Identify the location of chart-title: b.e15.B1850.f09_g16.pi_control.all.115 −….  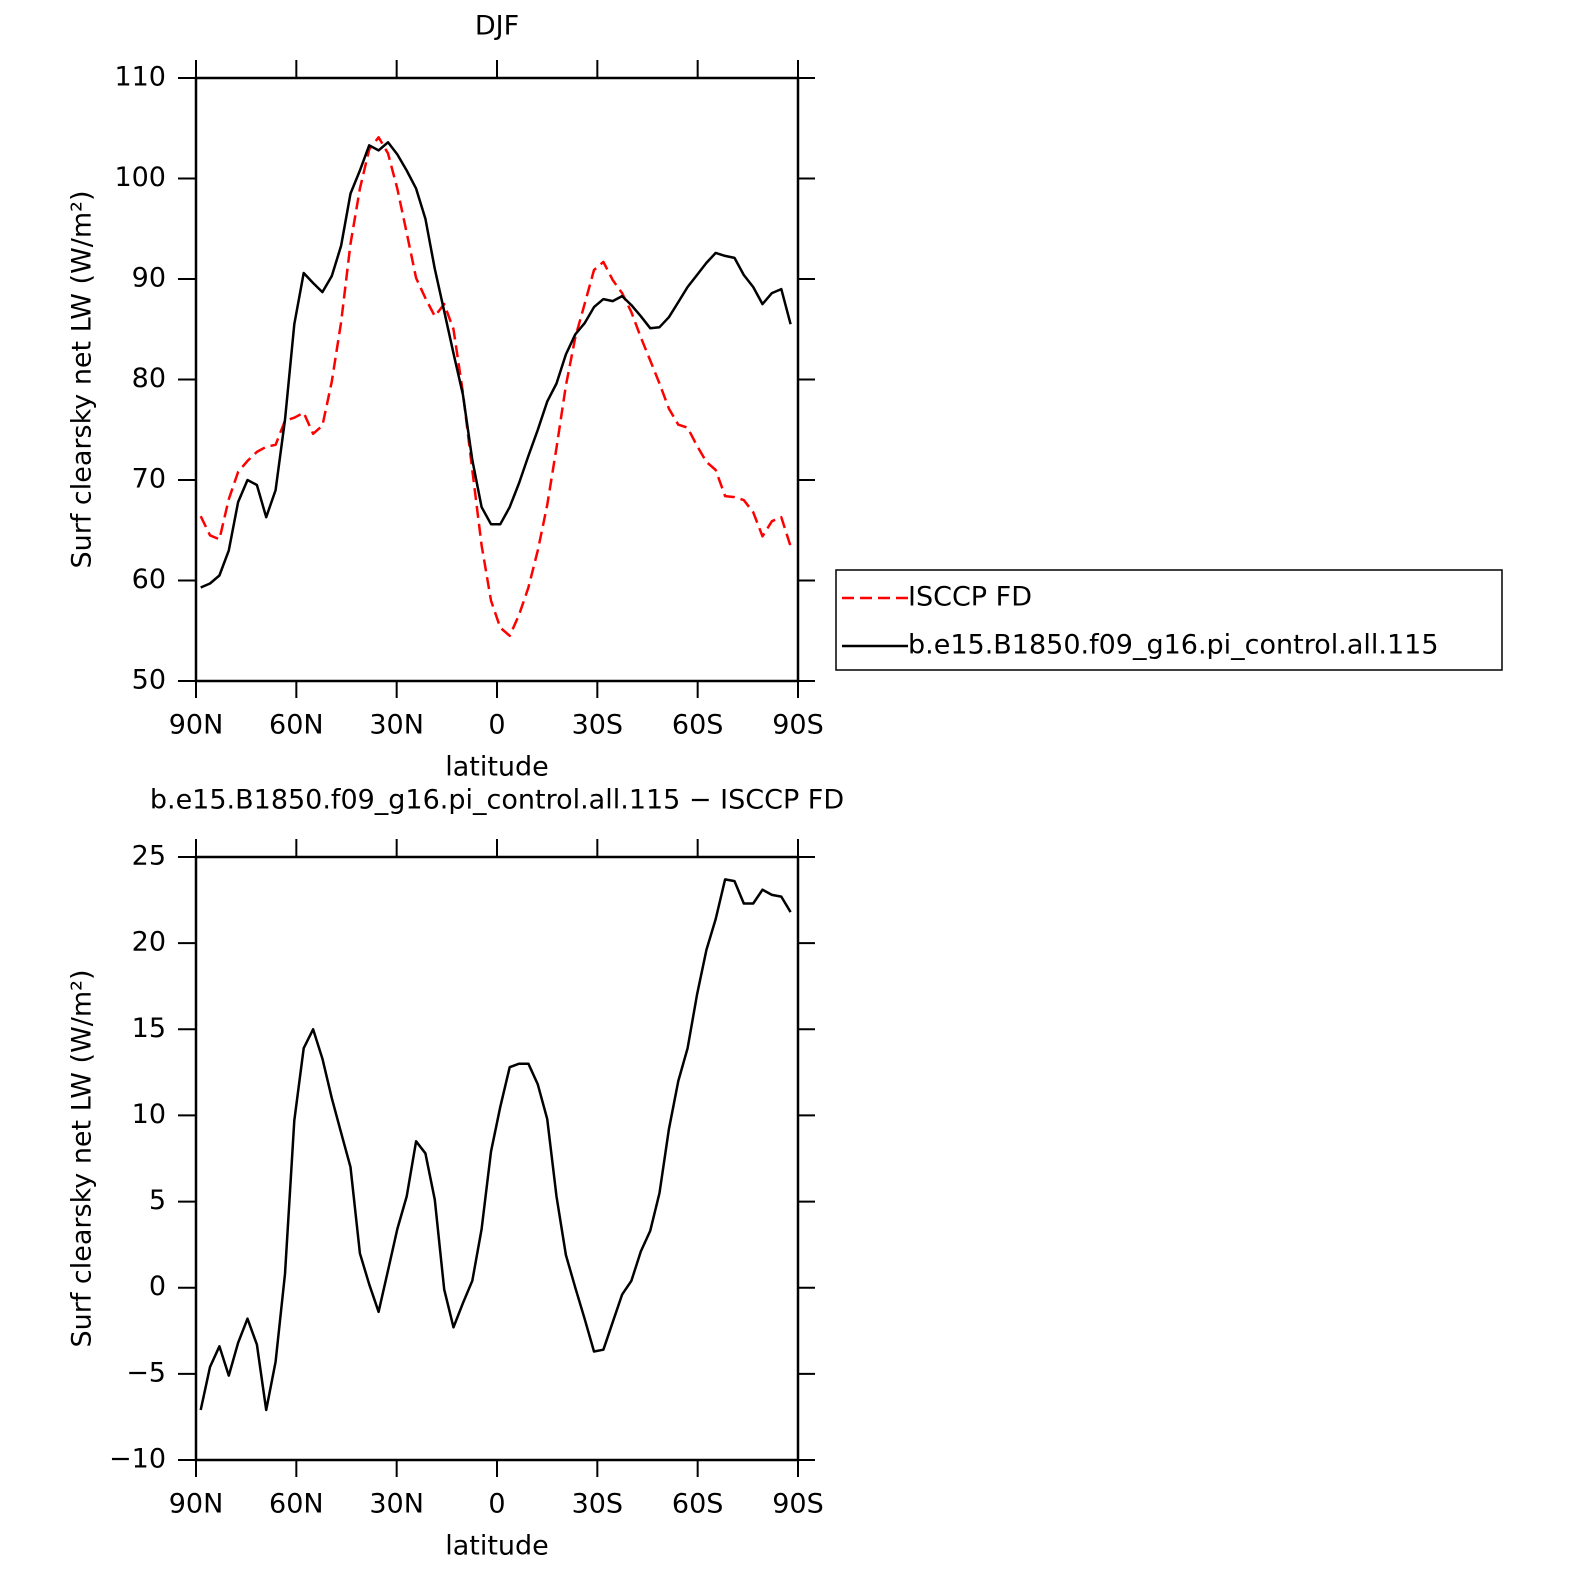
(497, 800).